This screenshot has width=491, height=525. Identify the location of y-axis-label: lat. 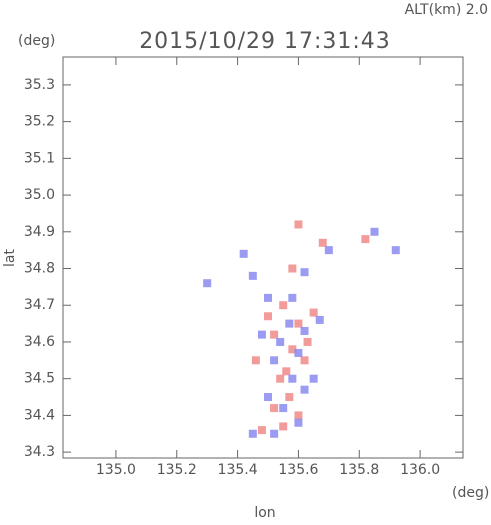
(10, 258).